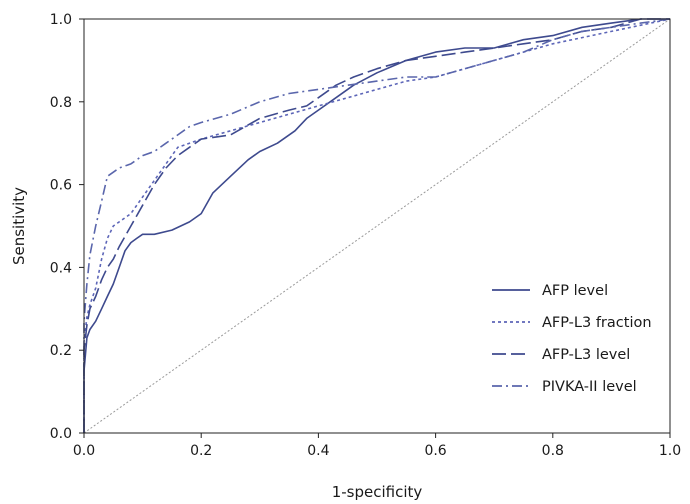  I want to click on x-tick-label: 0.8, so click(553, 451).